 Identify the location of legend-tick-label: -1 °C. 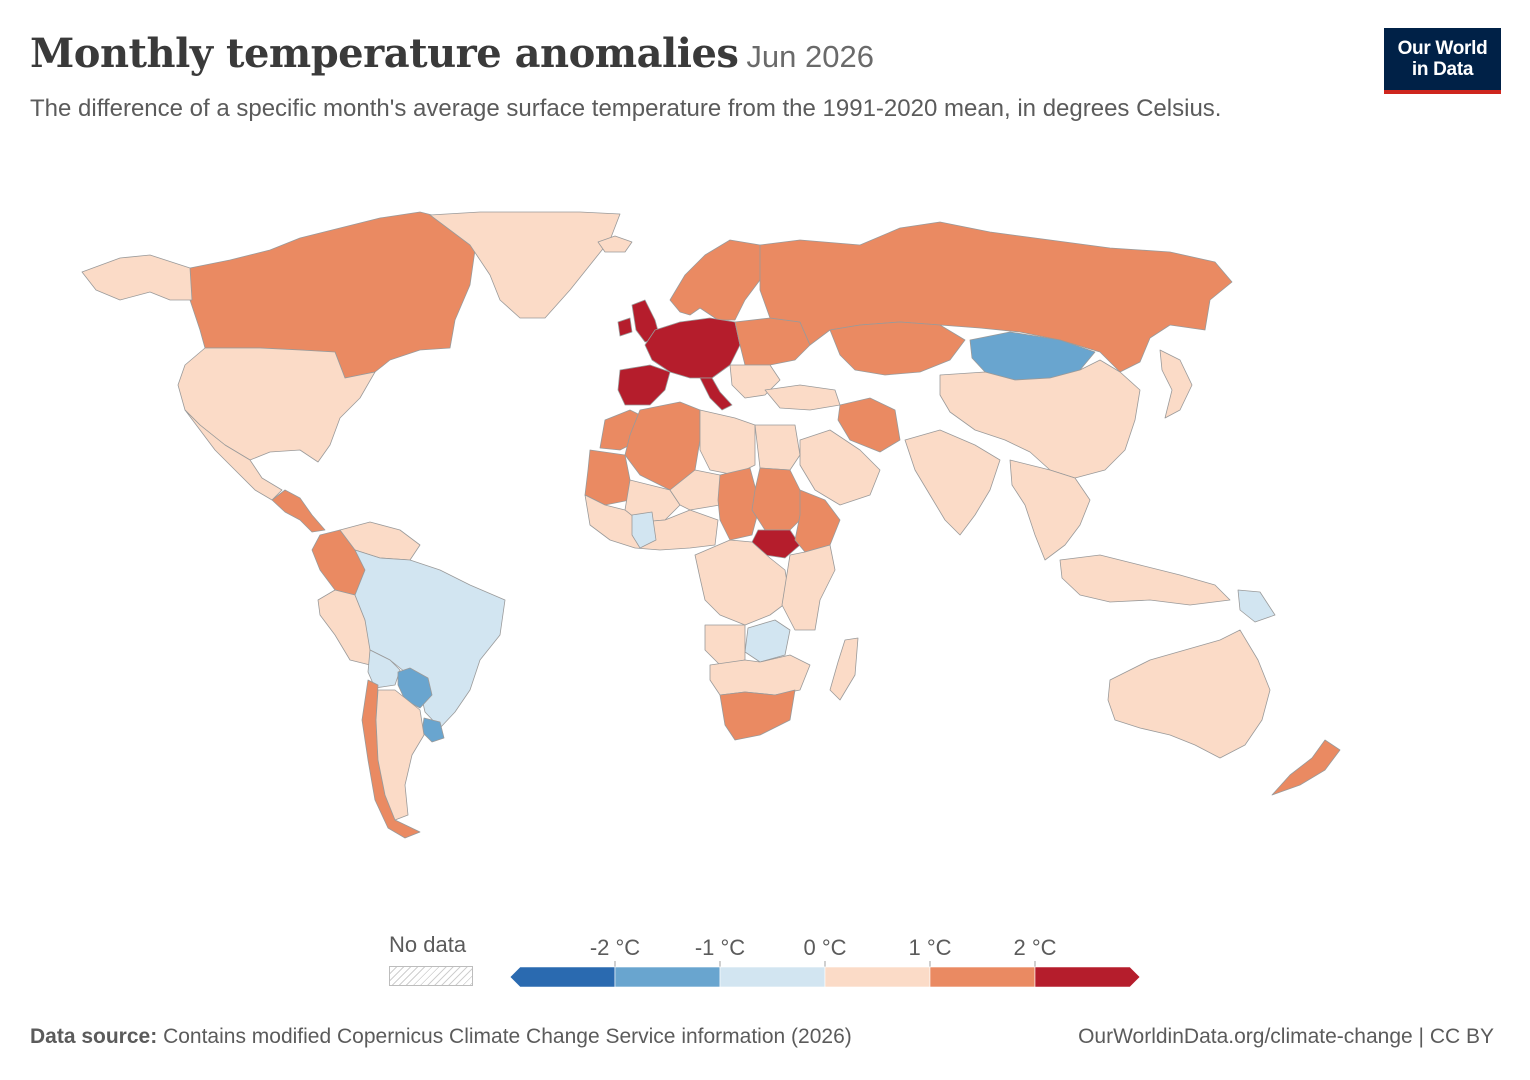
(720, 947).